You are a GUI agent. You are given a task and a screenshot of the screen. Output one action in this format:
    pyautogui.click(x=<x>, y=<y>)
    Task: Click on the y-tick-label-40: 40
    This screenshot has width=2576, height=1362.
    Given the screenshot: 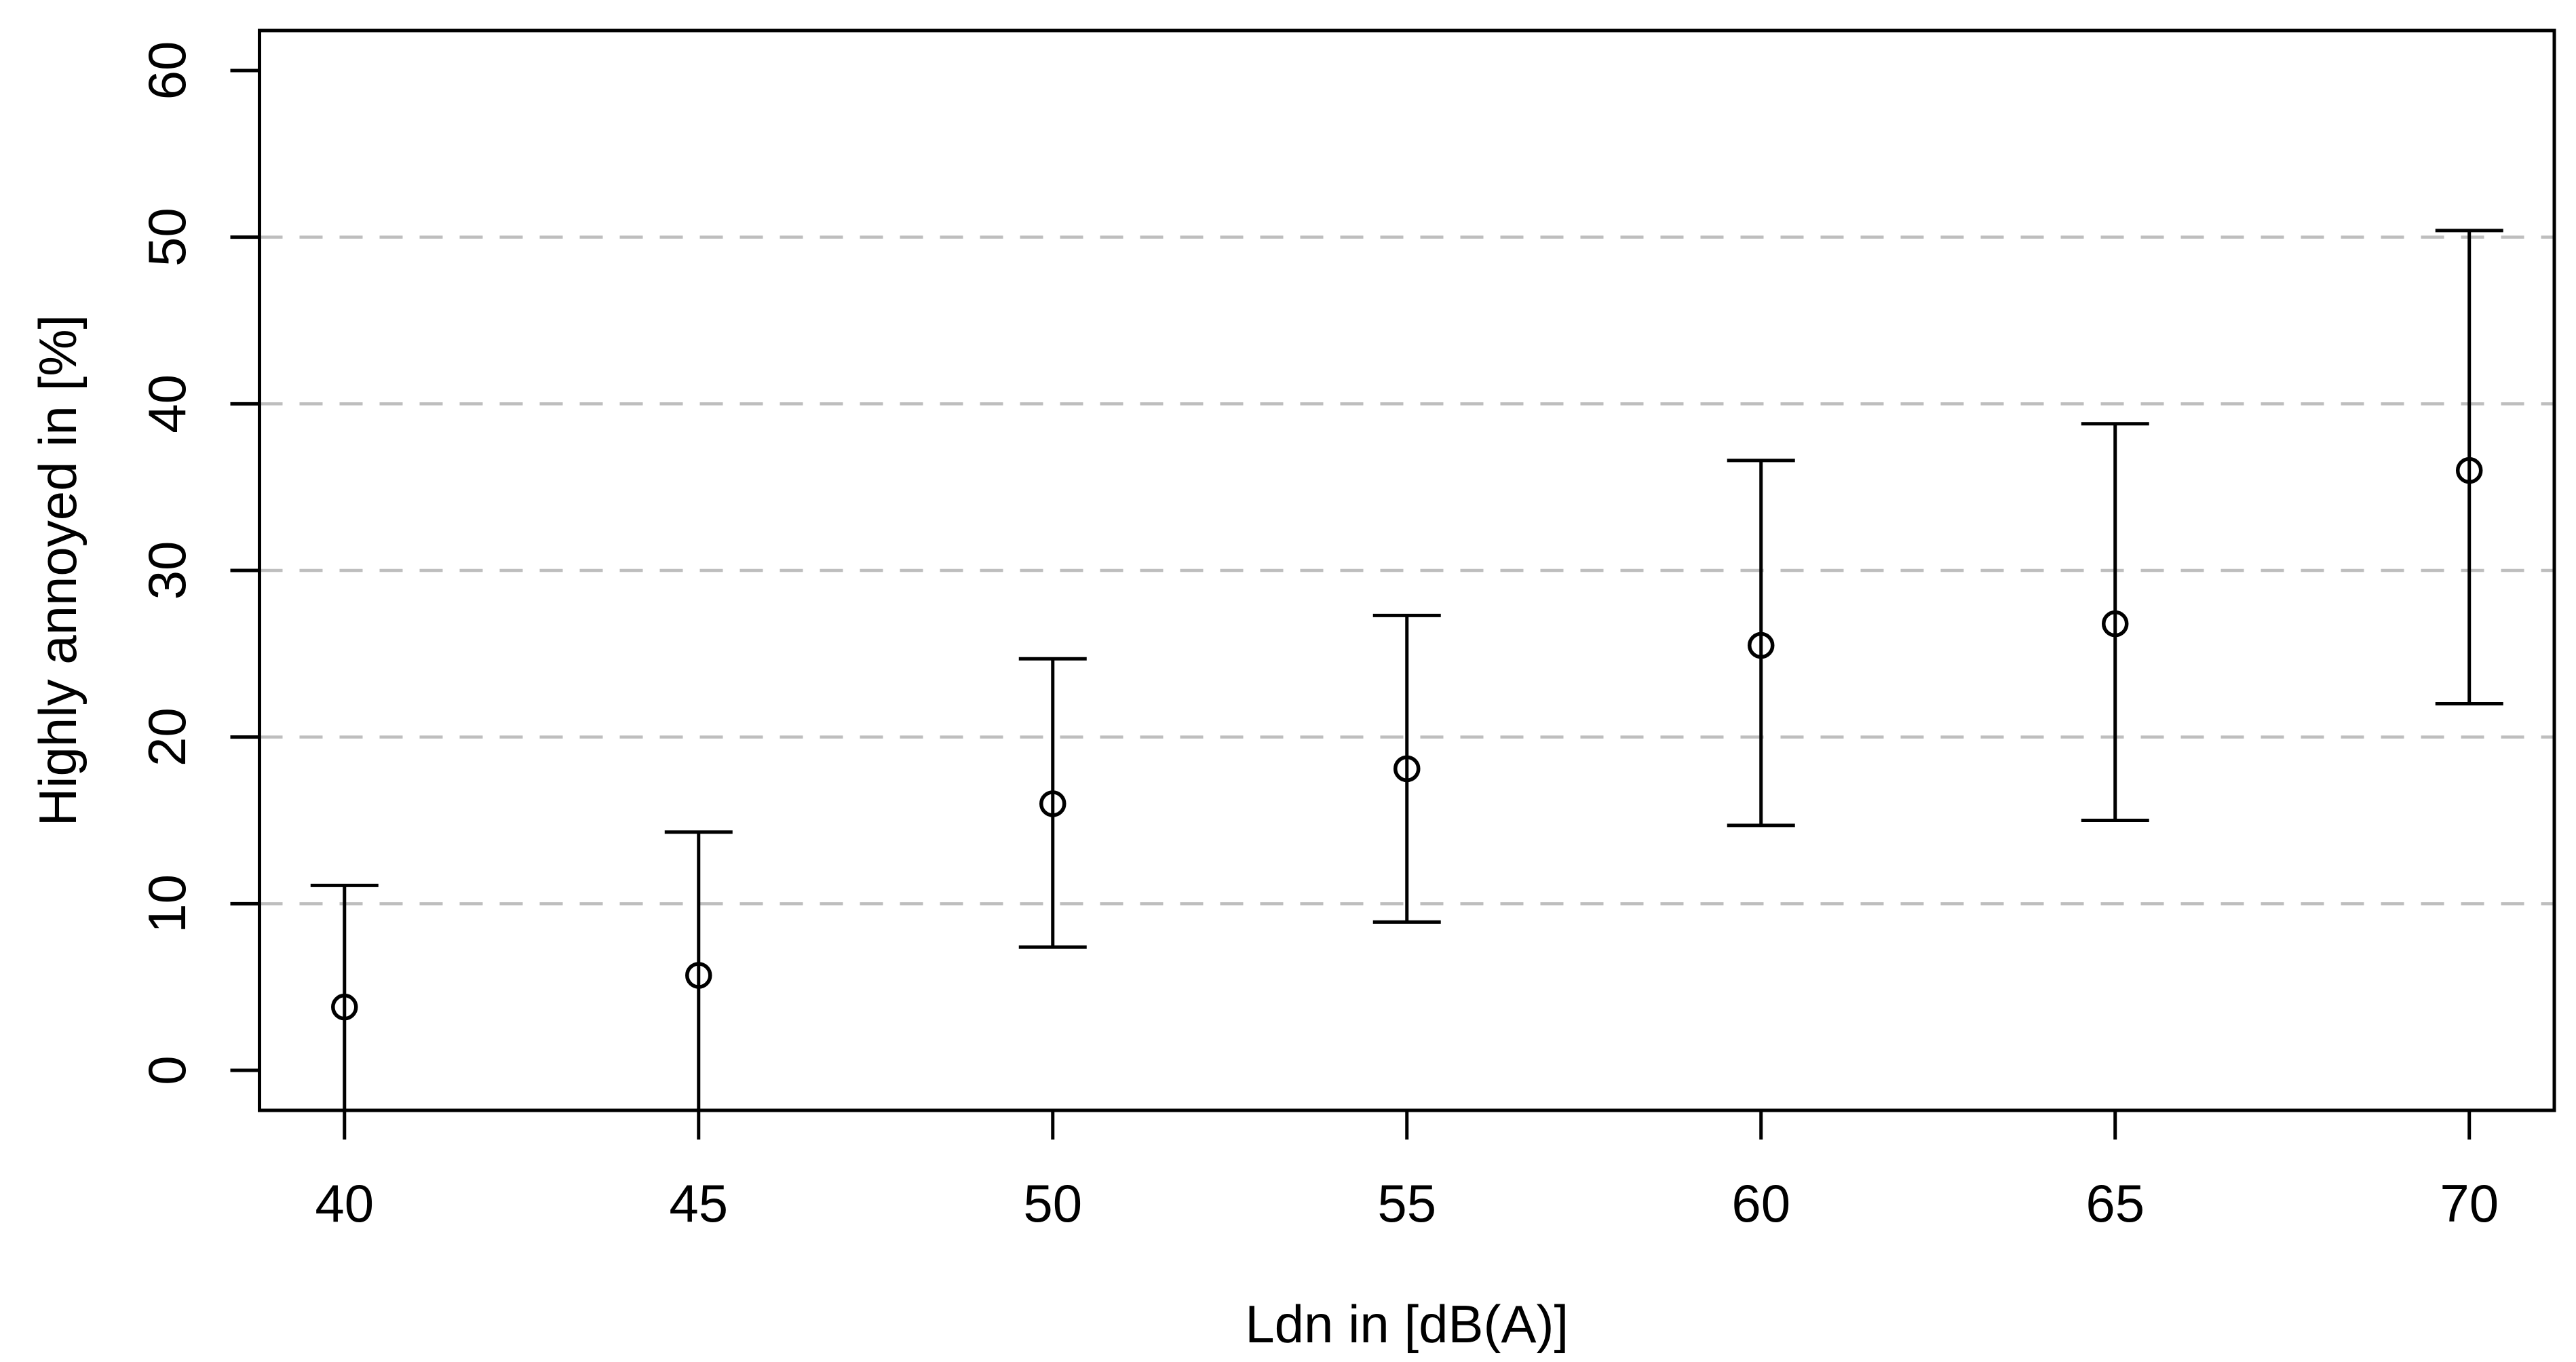 What is the action you would take?
    pyautogui.click(x=167, y=403)
    